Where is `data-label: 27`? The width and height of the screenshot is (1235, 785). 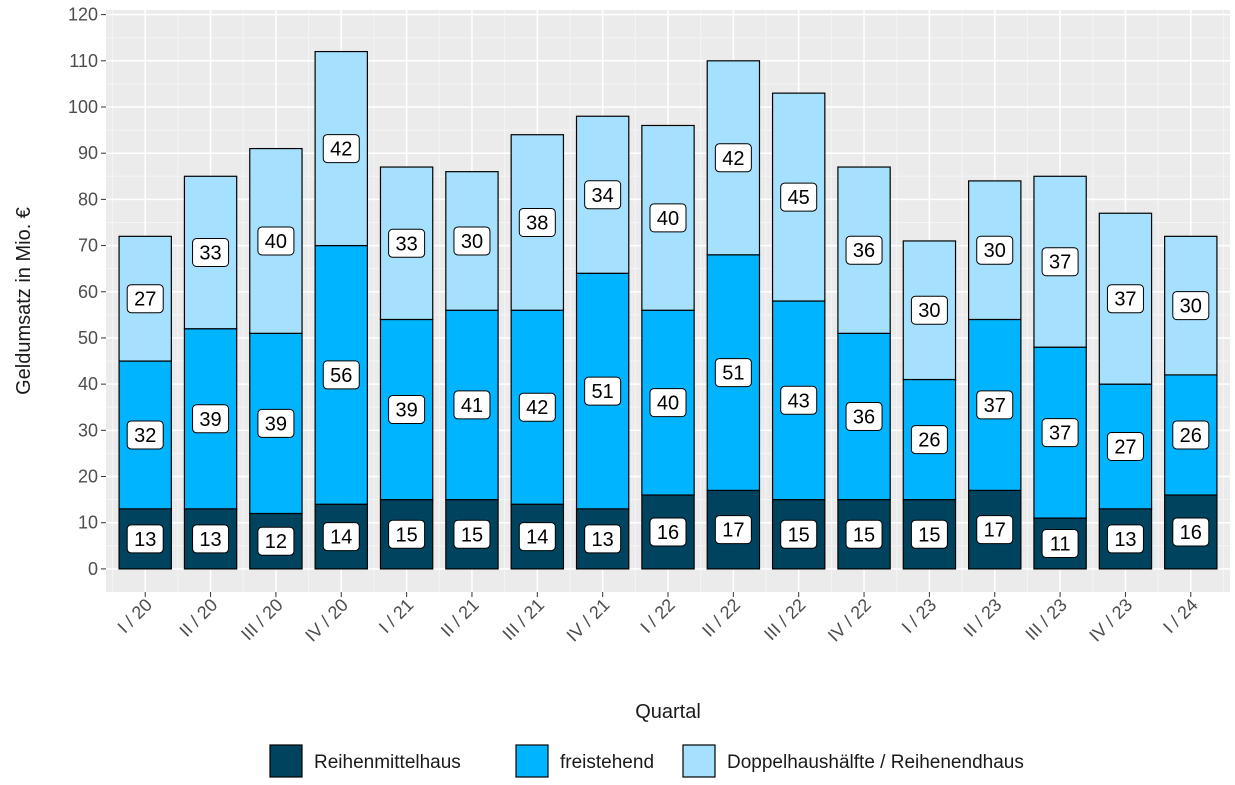 data-label: 27 is located at coordinates (1125, 448).